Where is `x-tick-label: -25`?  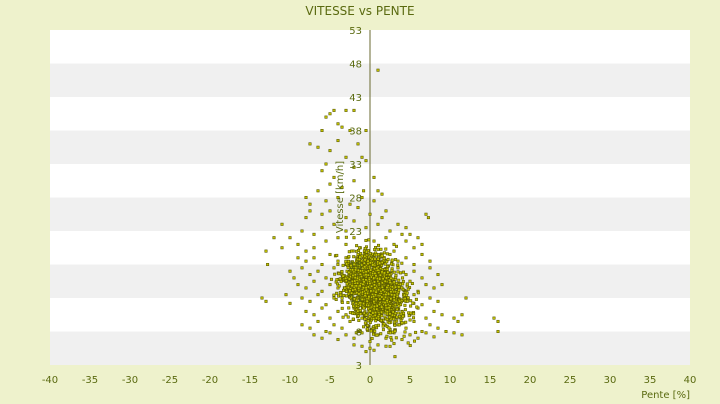 x-tick-label: -25 is located at coordinates (170, 380).